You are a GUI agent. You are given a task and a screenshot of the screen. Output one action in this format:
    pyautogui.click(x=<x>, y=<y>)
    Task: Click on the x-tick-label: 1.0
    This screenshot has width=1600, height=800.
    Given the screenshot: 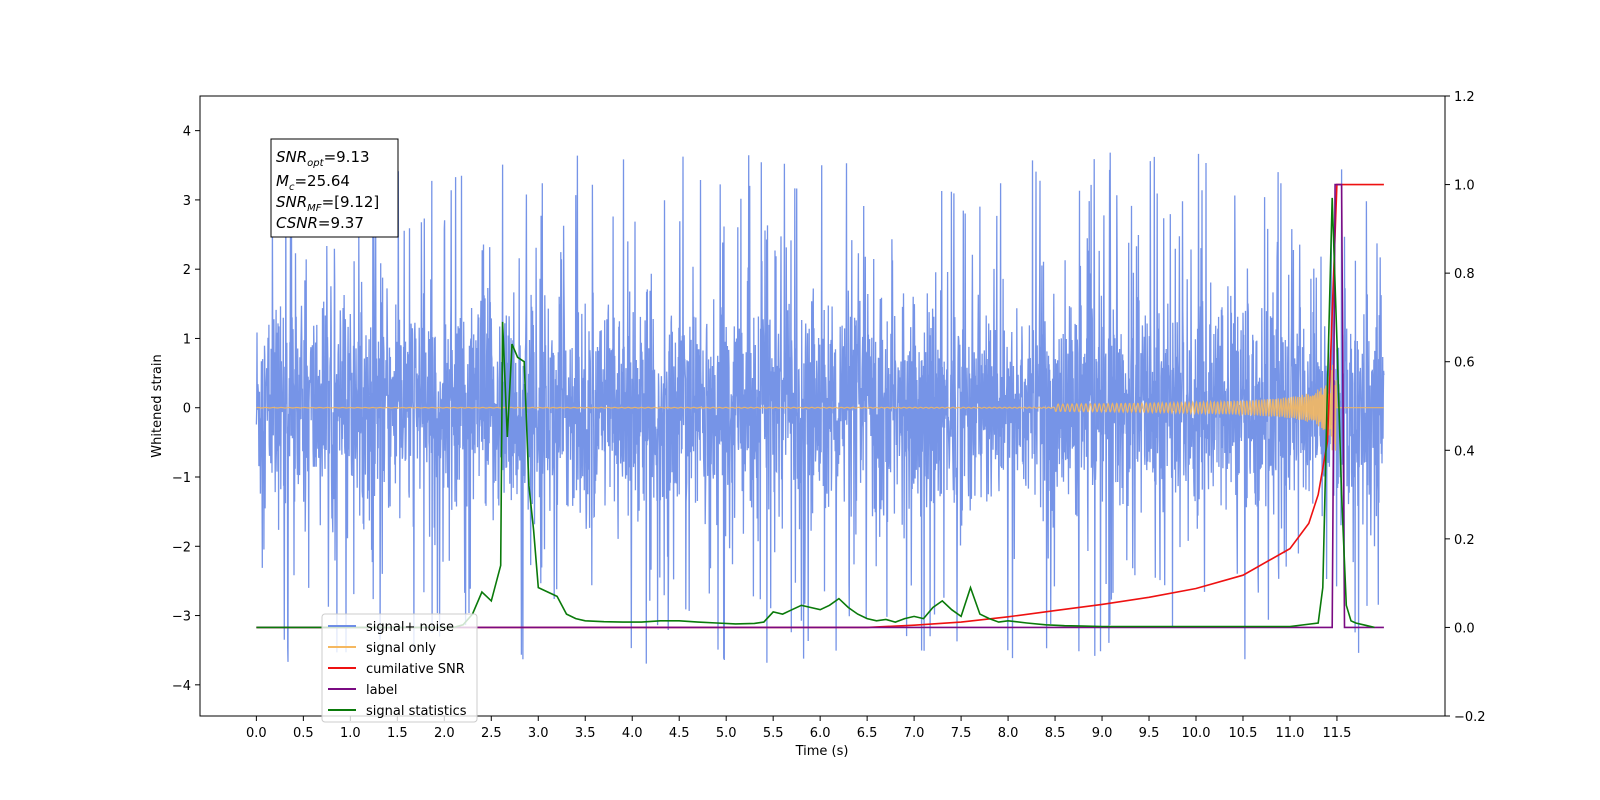 What is the action you would take?
    pyautogui.click(x=350, y=733)
    